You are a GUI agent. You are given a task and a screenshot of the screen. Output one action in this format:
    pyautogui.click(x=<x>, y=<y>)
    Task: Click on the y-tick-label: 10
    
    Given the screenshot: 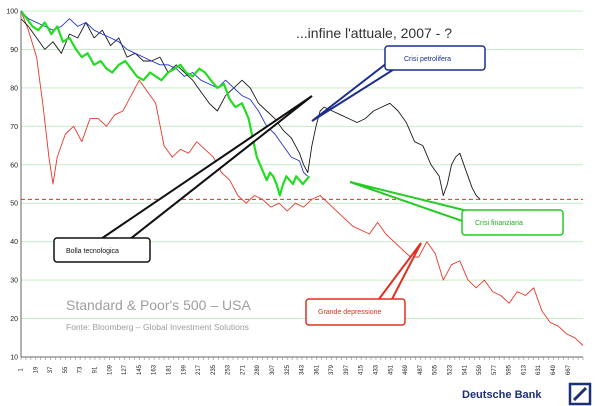 What is the action you would take?
    pyautogui.click(x=14, y=358)
    